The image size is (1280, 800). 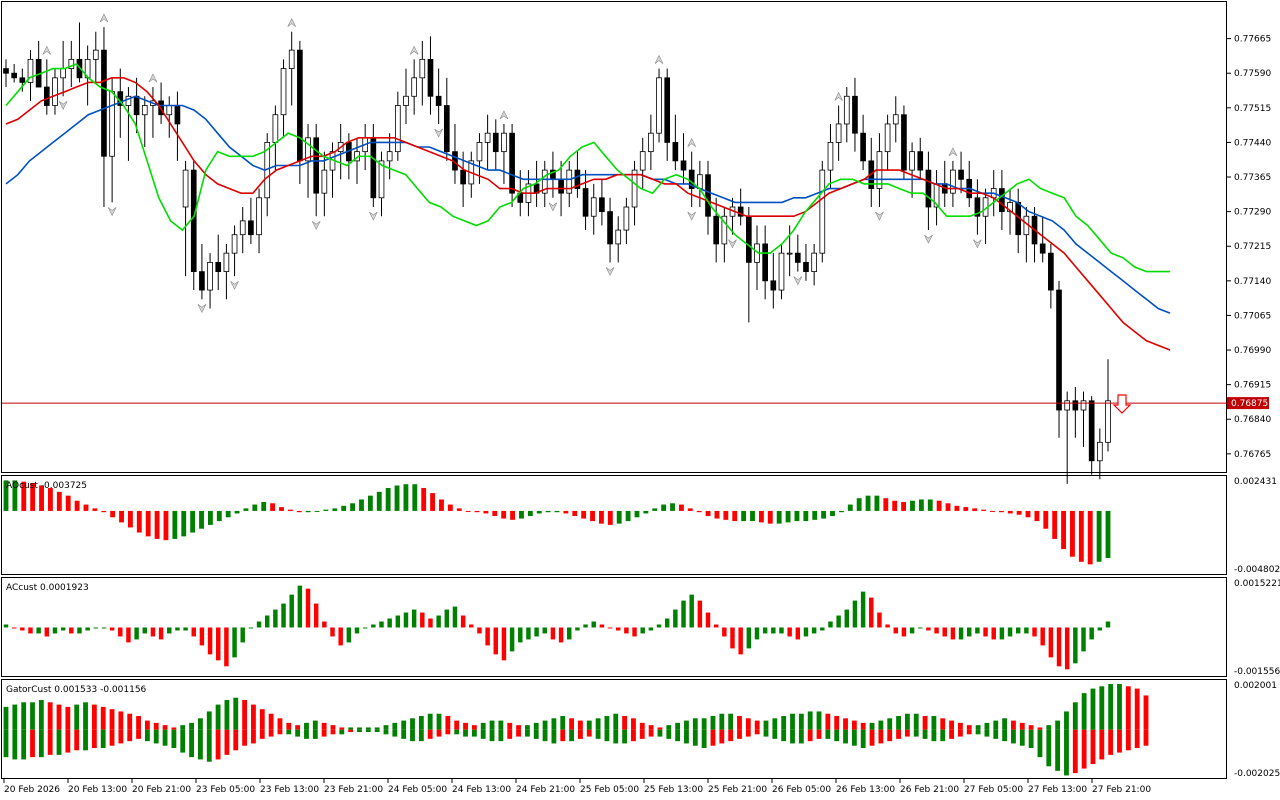 What do you see at coordinates (46, 486) in the screenshot?
I see `ao-panel-label: AOcust -0.003725` at bounding box center [46, 486].